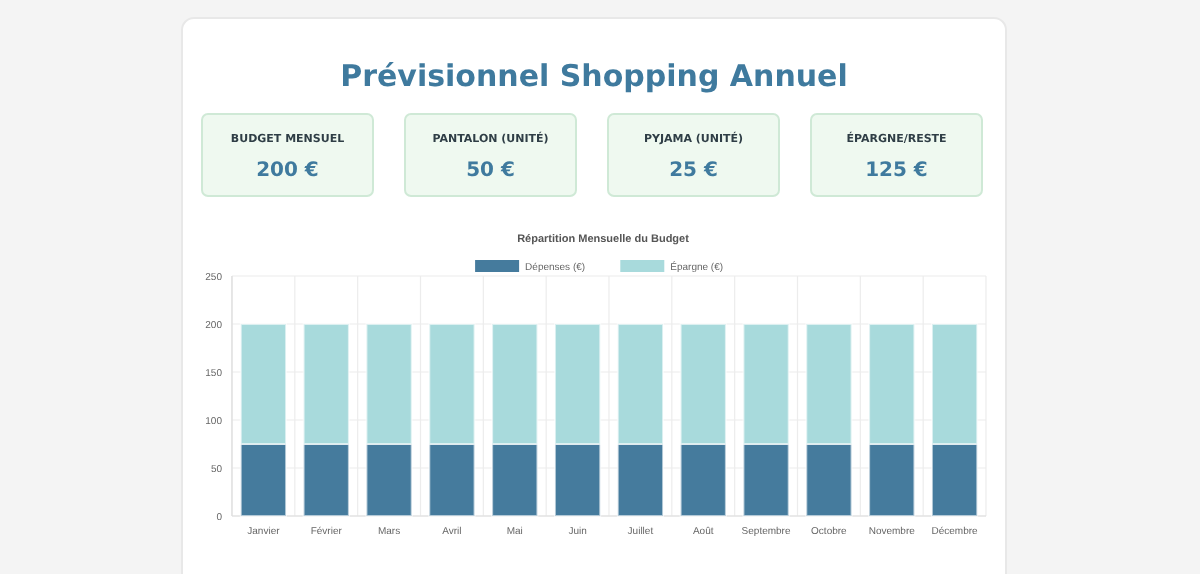 This screenshot has height=574, width=1200. What do you see at coordinates (693, 171) in the screenshot?
I see `text: 25 €` at bounding box center [693, 171].